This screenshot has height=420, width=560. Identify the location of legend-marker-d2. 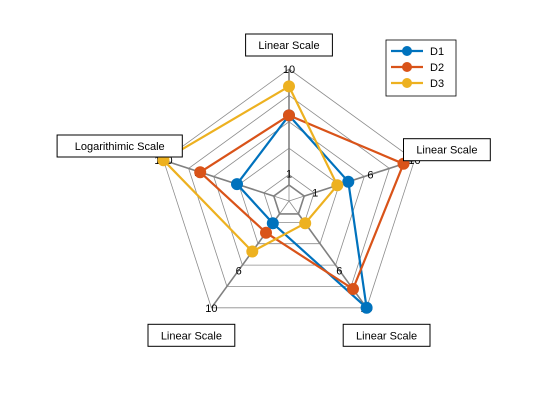
(407, 67).